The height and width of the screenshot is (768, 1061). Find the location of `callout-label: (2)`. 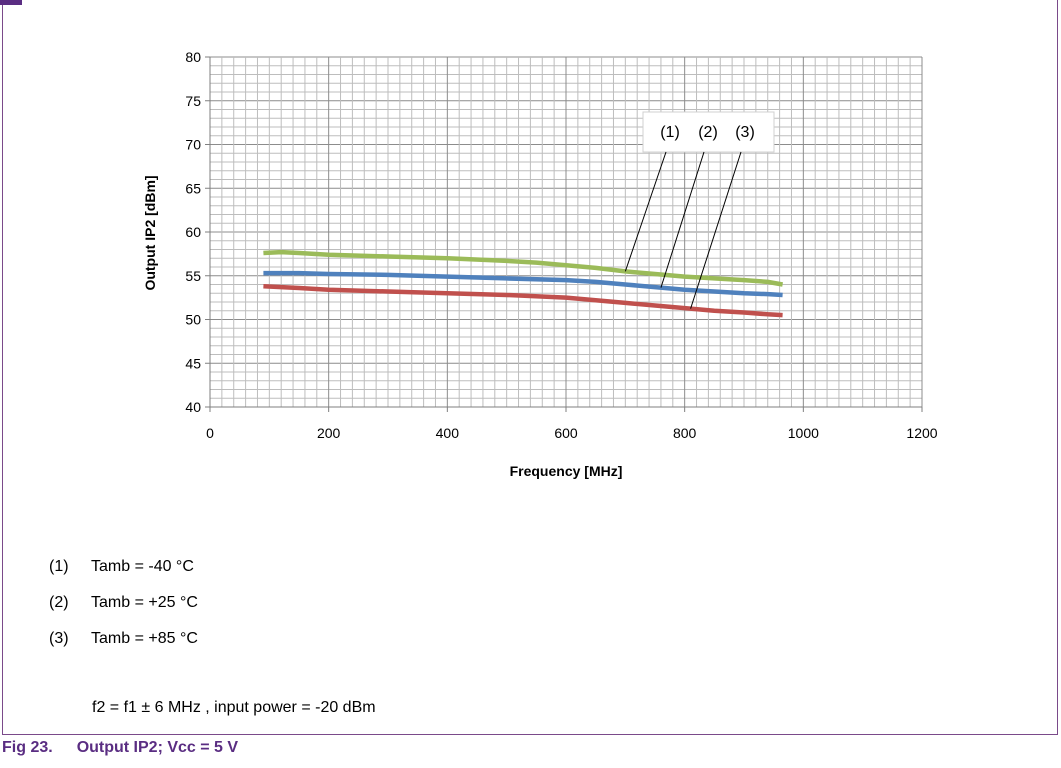

callout-label: (2) is located at coordinates (708, 132).